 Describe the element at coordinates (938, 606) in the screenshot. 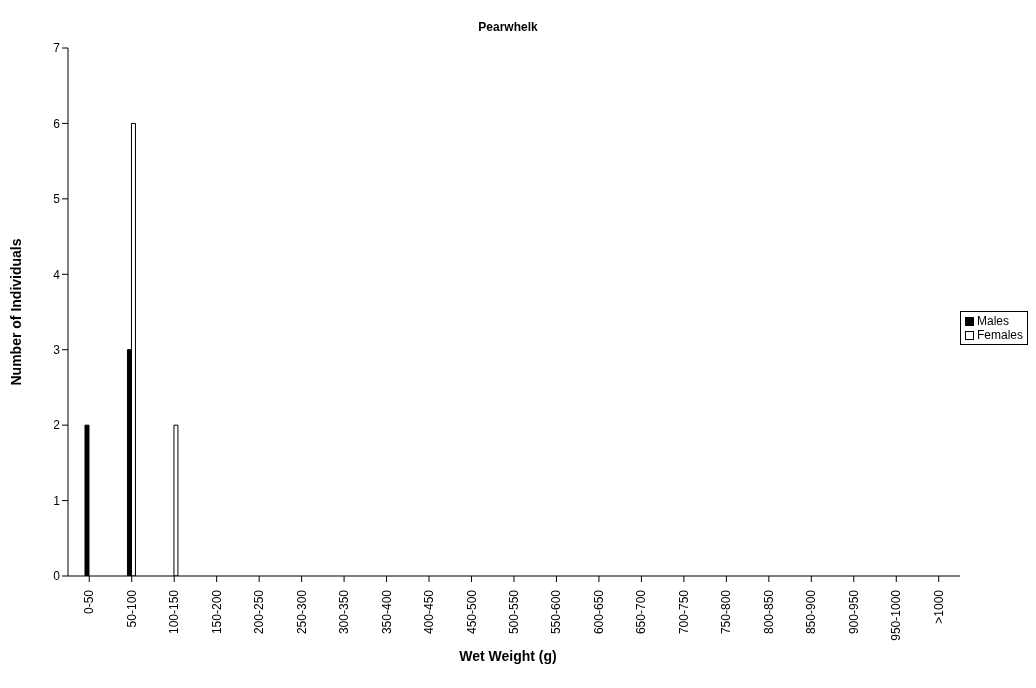

I see `x-tick-label: >1000` at that location.